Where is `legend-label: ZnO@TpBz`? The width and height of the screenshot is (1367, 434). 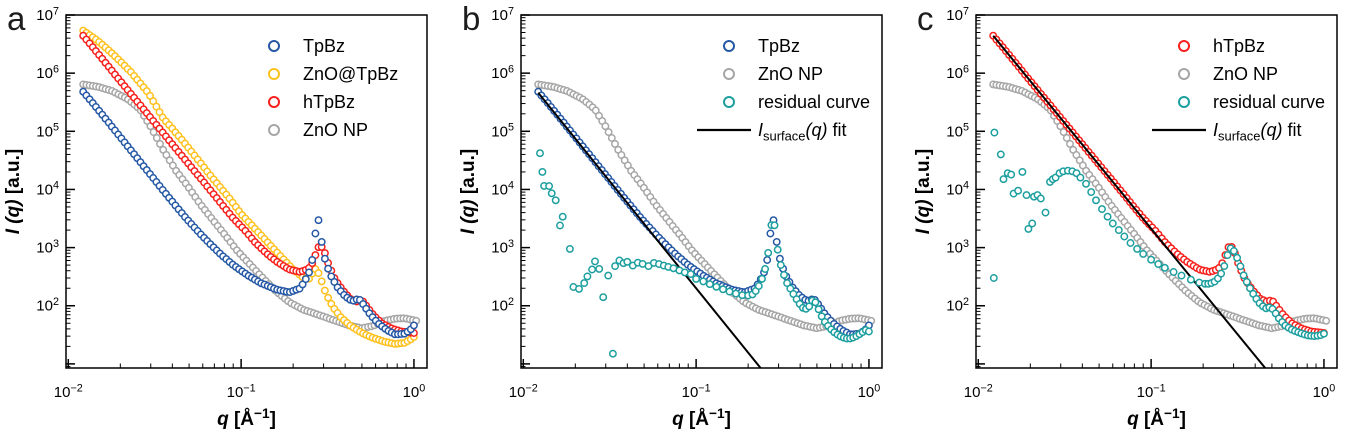
legend-label: ZnO@TpBz is located at coordinates (350, 74).